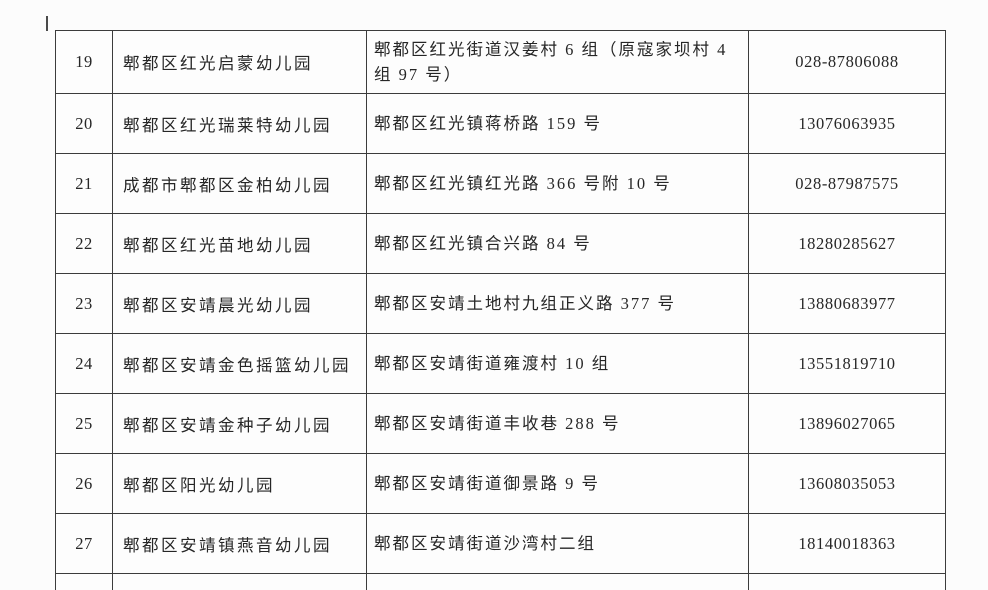 The width and height of the screenshot is (988, 590). Describe the element at coordinates (847, 543) in the screenshot. I see `phone-cell: 18140018363` at that location.